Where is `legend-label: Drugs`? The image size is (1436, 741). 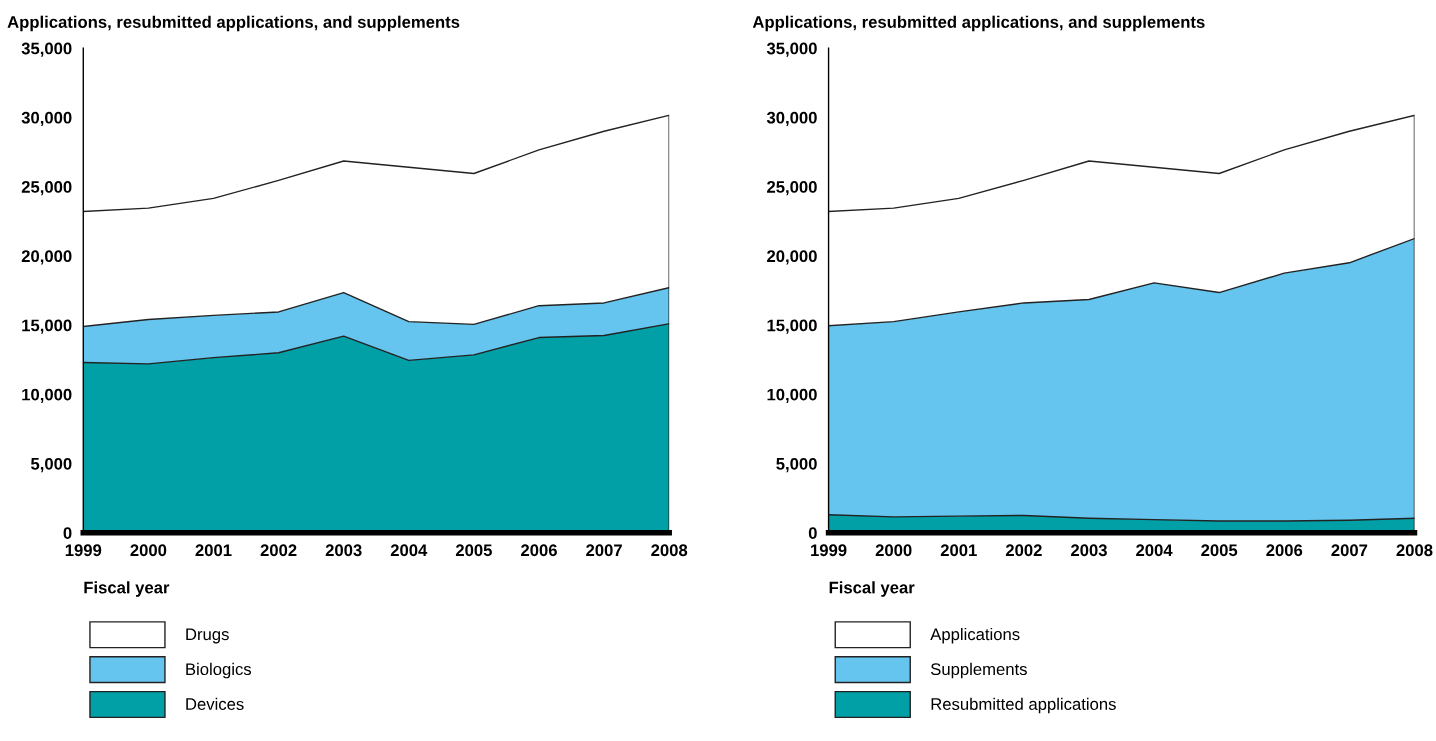
legend-label: Drugs is located at coordinates (207, 636).